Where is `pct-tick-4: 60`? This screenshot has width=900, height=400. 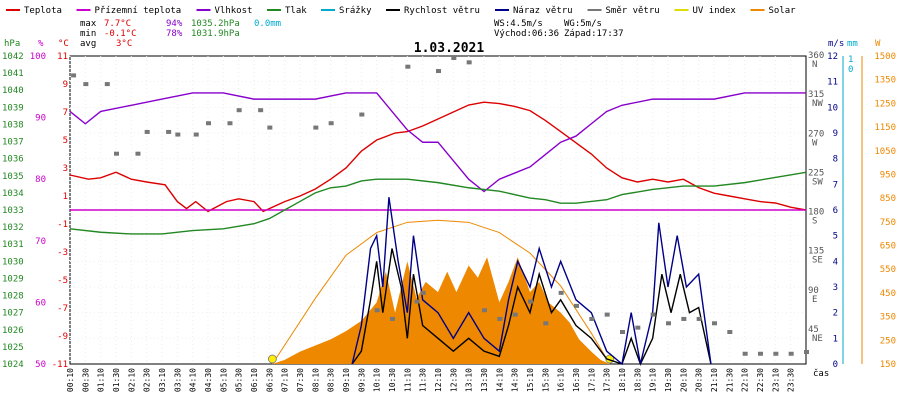 pct-tick-4: 60 is located at coordinates (40, 303).